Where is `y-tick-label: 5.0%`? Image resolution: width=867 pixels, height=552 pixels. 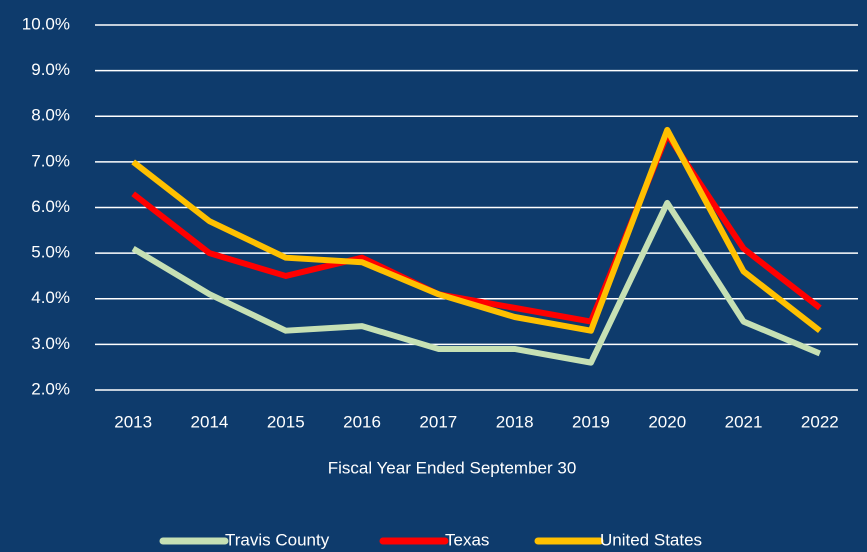
y-tick-label: 5.0% is located at coordinates (50, 252).